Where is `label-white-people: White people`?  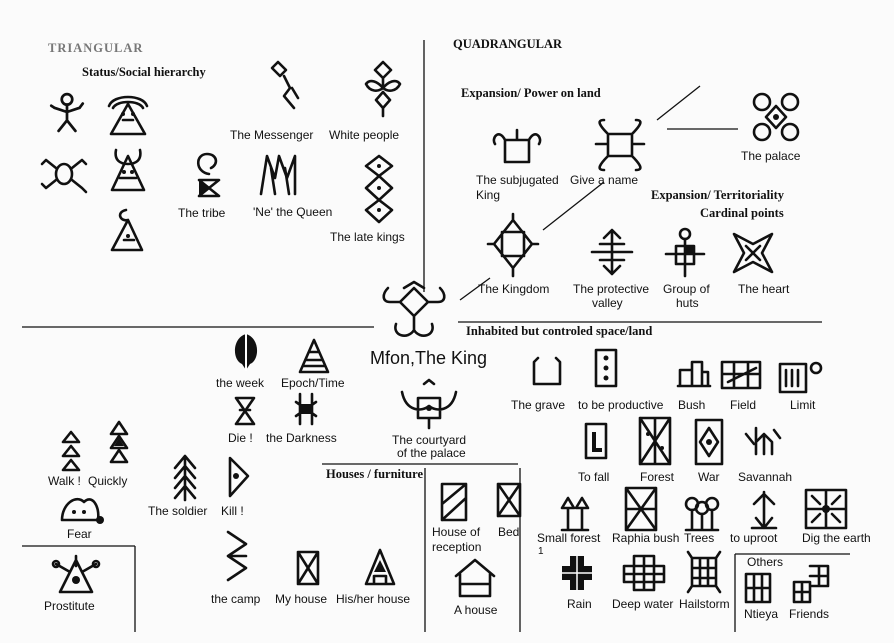
label-white-people: White people is located at coordinates (364, 135).